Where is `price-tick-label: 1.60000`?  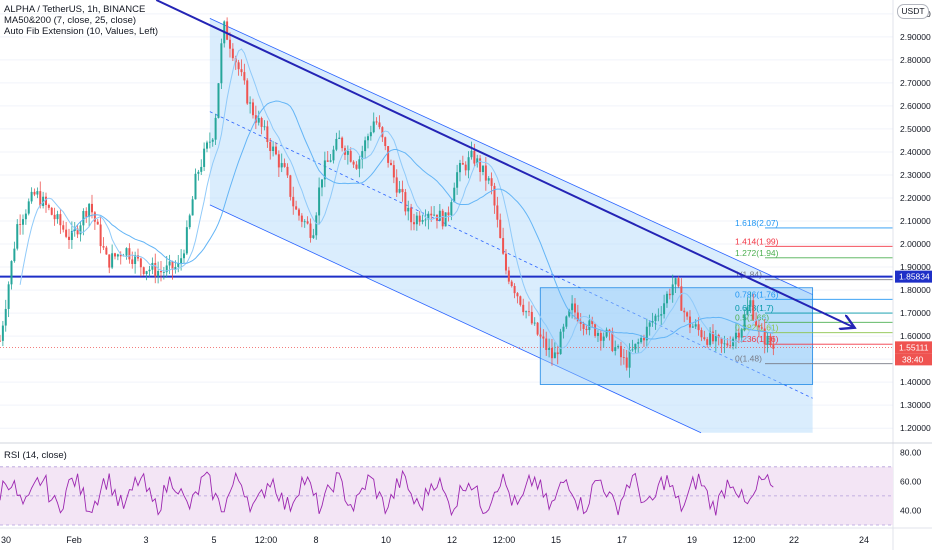 price-tick-label: 1.60000 is located at coordinates (915, 336).